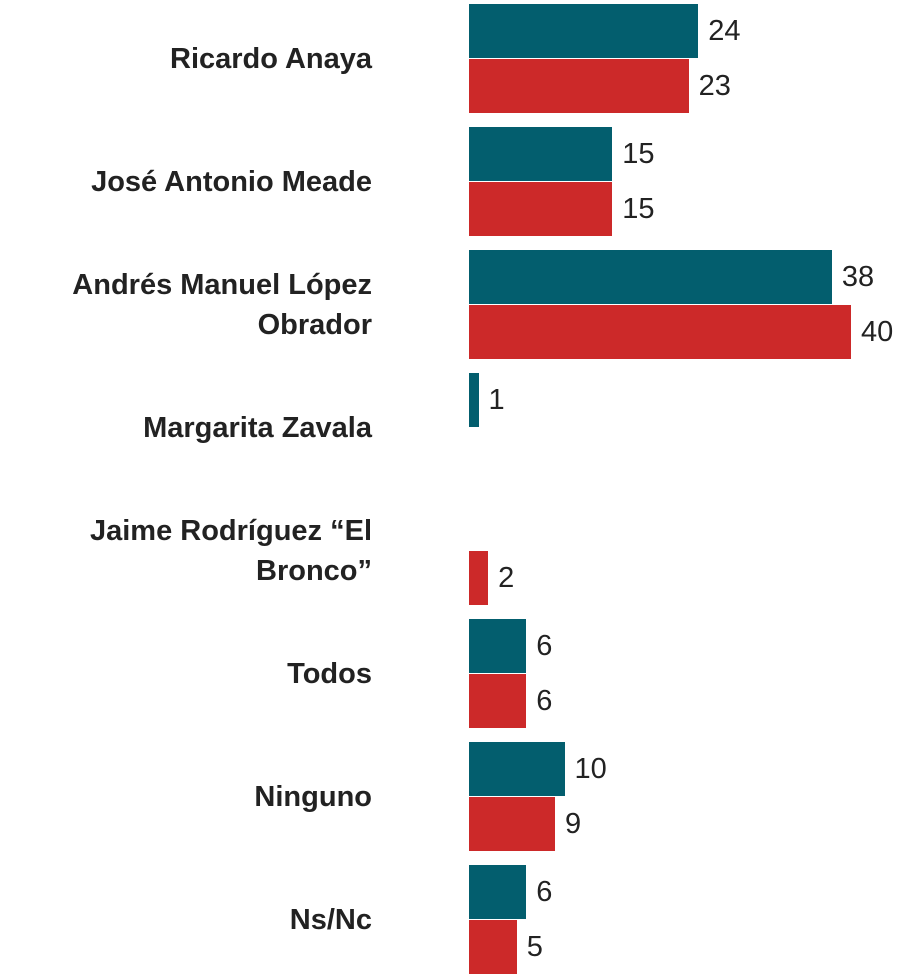  Describe the element at coordinates (877, 332) in the screenshot. I see `value-label: 40` at that location.